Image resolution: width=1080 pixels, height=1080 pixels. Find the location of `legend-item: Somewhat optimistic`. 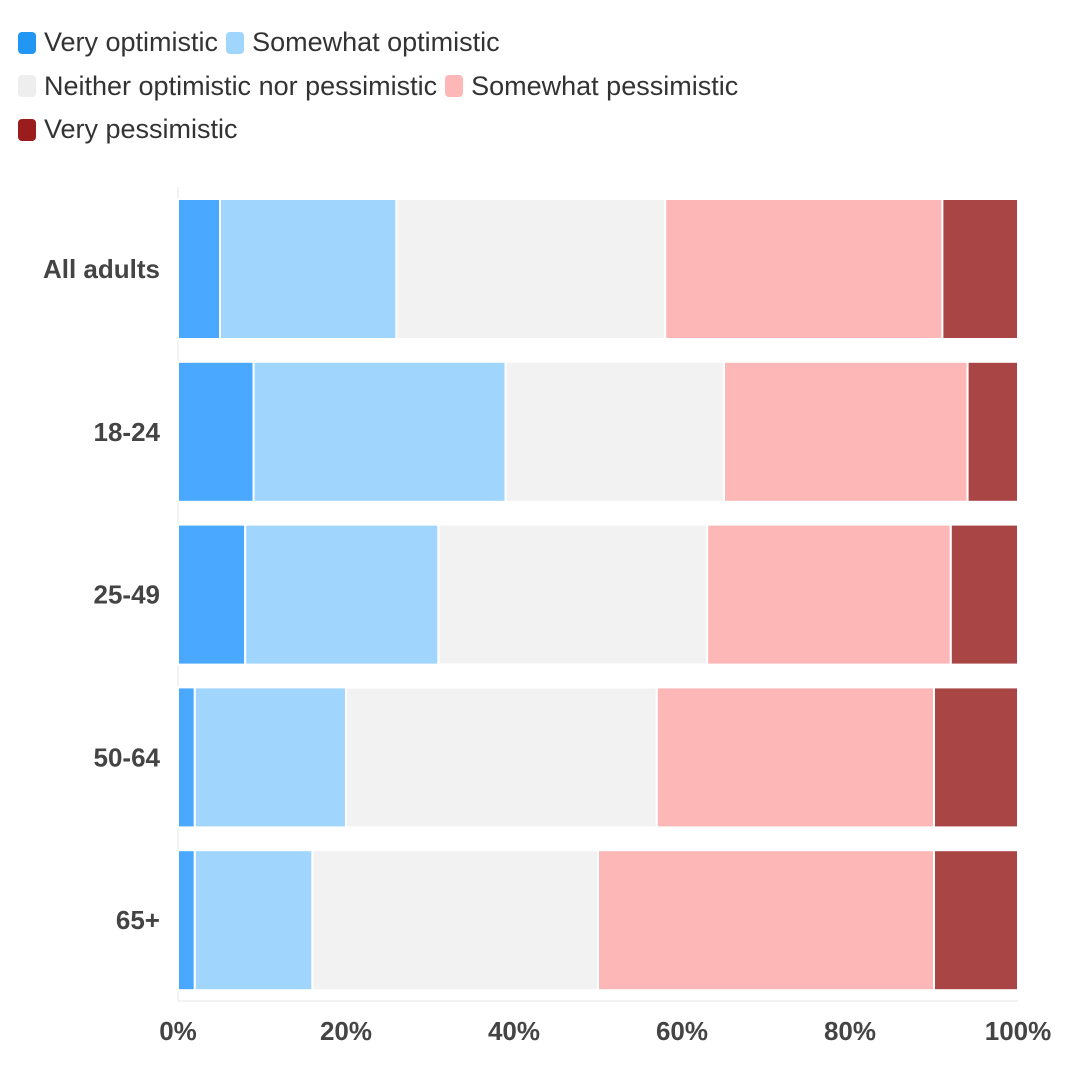

legend-item: Somewhat optimistic is located at coordinates (363, 42).